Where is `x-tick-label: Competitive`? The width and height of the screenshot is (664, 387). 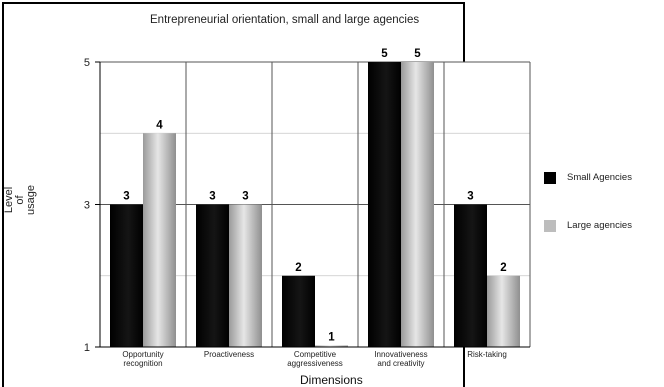
x-tick-label: Competitive is located at coordinates (315, 354).